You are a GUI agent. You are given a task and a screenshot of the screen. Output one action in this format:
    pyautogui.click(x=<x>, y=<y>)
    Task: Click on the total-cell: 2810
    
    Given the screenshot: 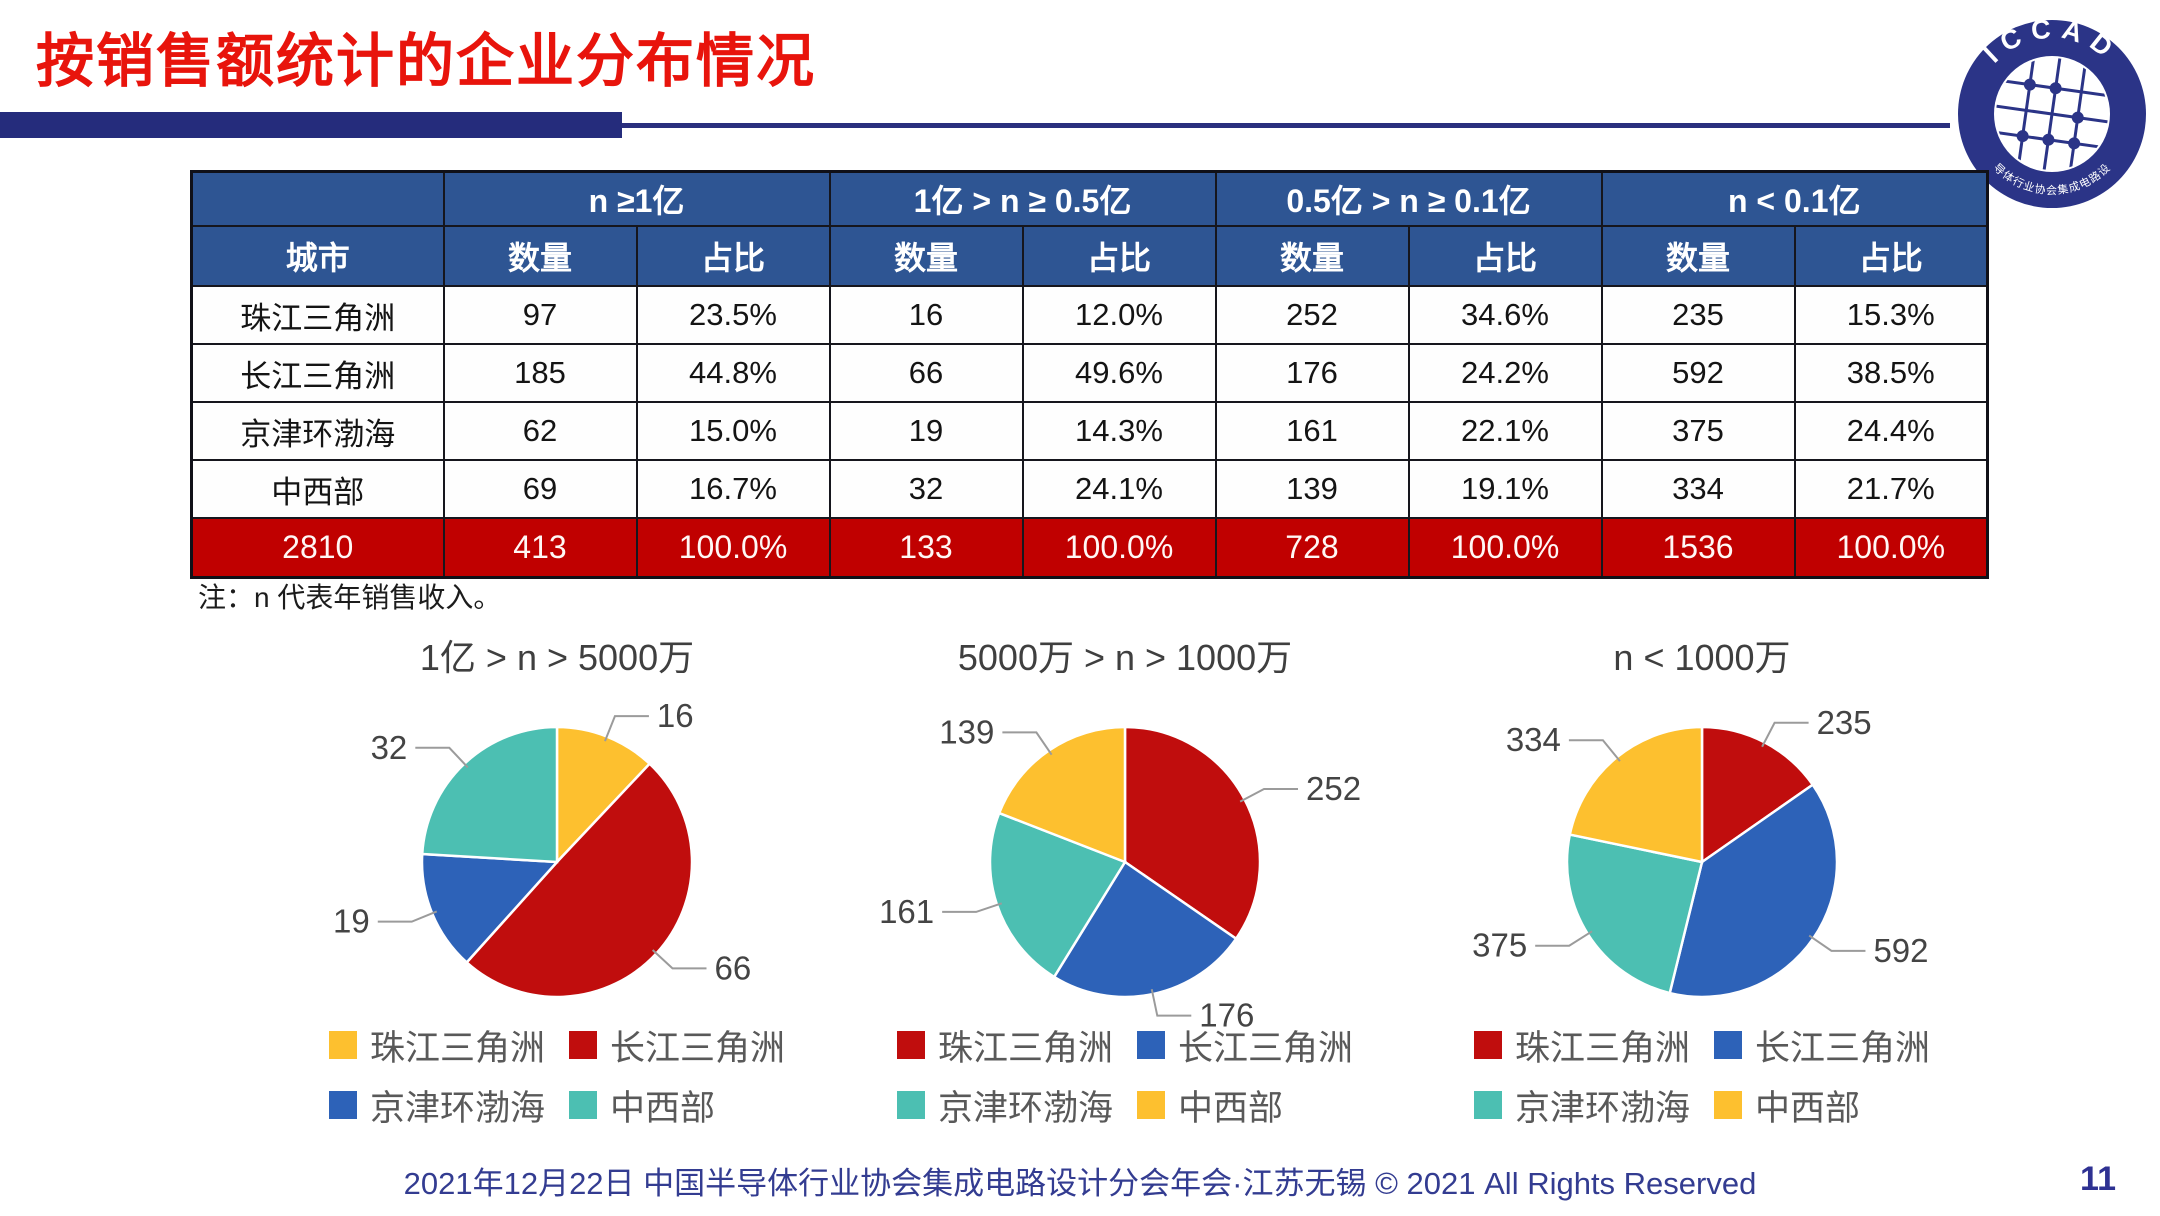 What is the action you would take?
    pyautogui.click(x=317, y=548)
    